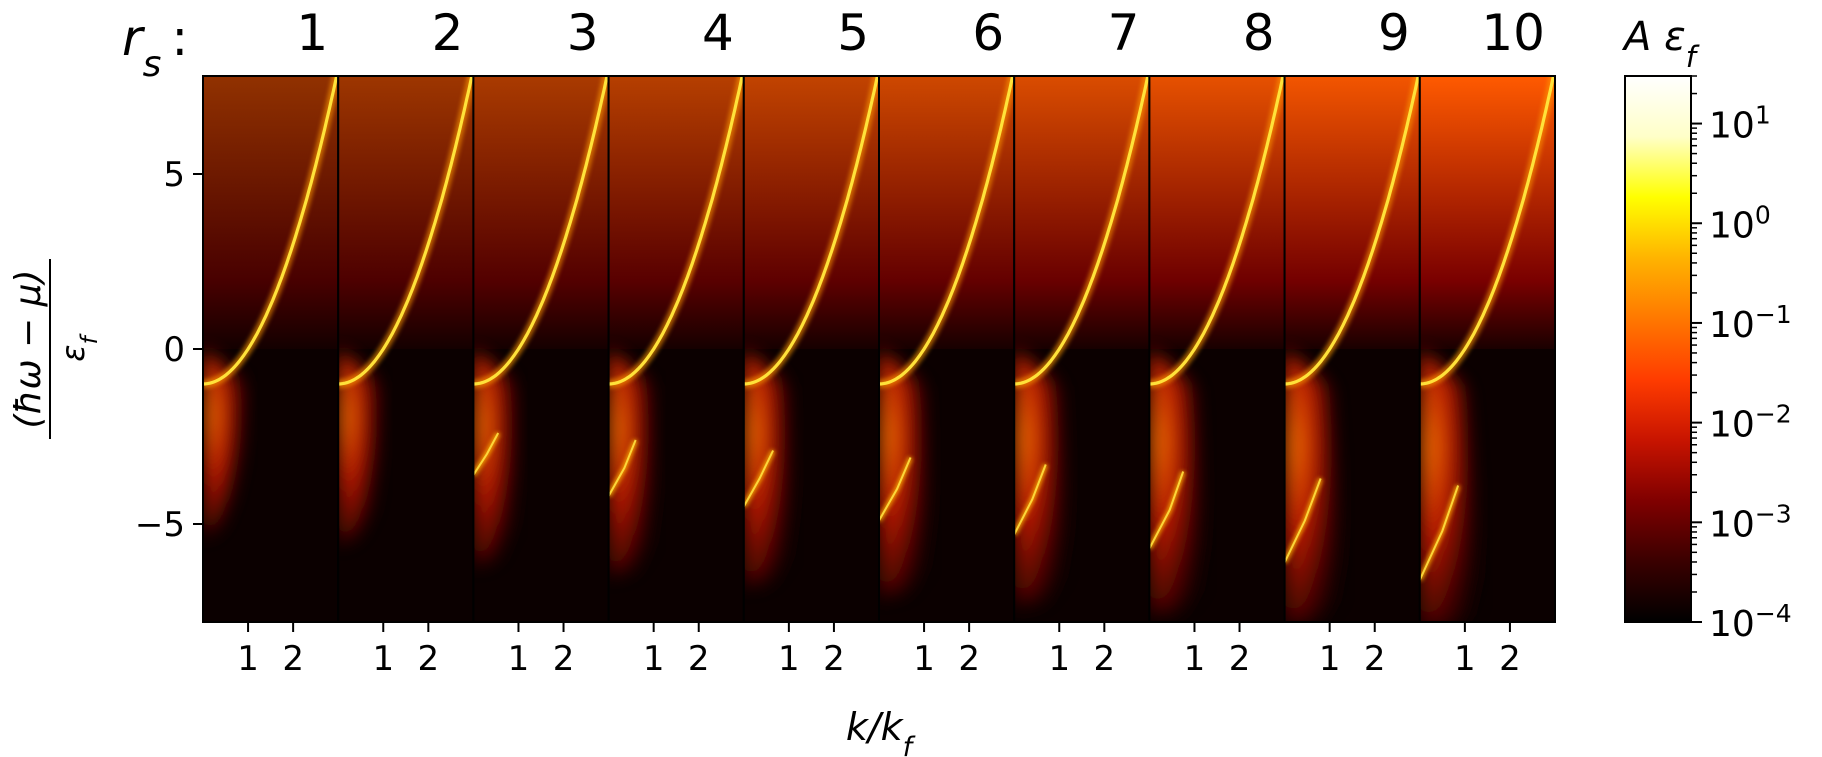 The width and height of the screenshot is (1822, 757). I want to click on panel-frame, so click(1487, 349).